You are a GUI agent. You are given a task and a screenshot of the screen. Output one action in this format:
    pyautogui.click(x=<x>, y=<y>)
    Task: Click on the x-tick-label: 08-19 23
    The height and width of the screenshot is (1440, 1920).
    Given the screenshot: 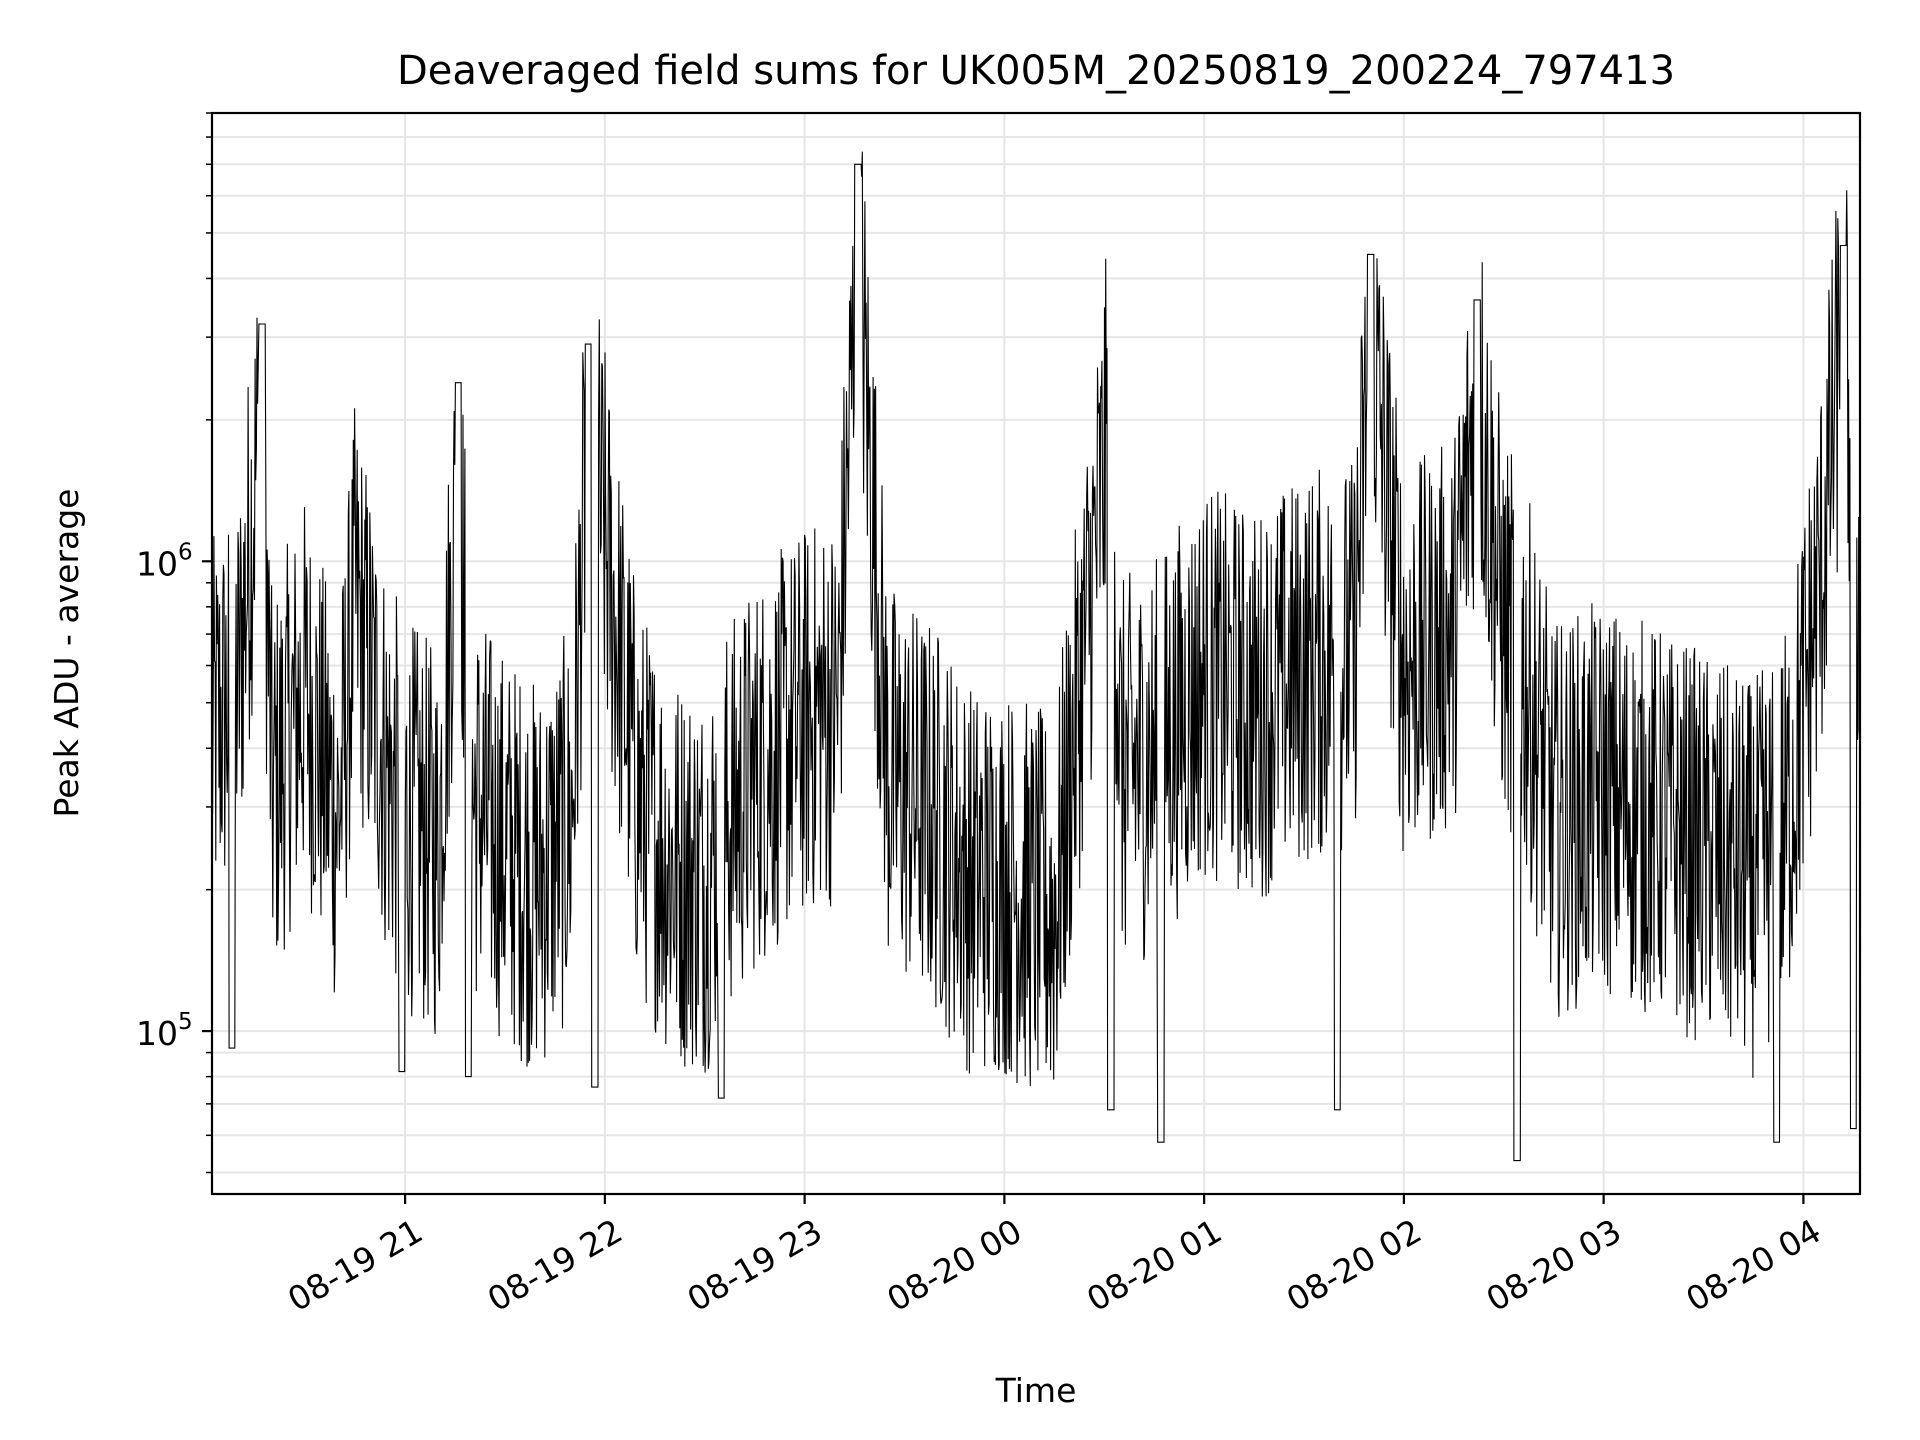 What is the action you would take?
    pyautogui.click(x=755, y=1265)
    